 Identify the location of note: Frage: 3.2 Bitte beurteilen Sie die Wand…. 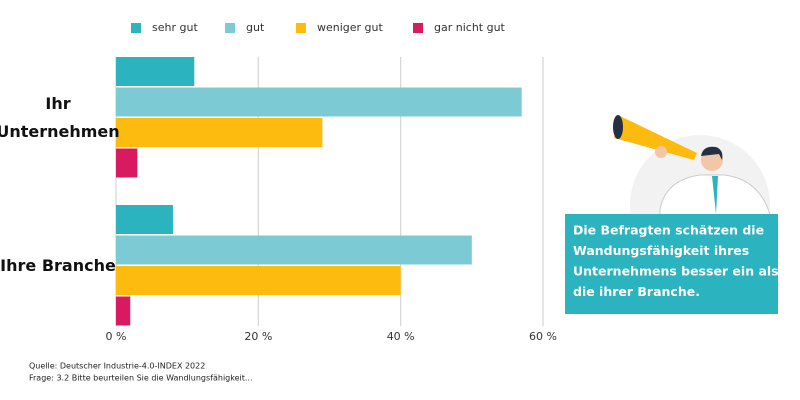
(141, 378).